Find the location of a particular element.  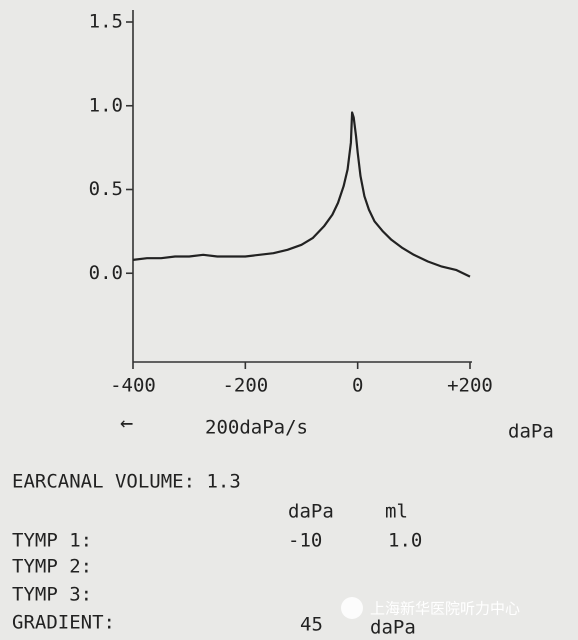

row-label: TYMP 3: is located at coordinates (52, 595).